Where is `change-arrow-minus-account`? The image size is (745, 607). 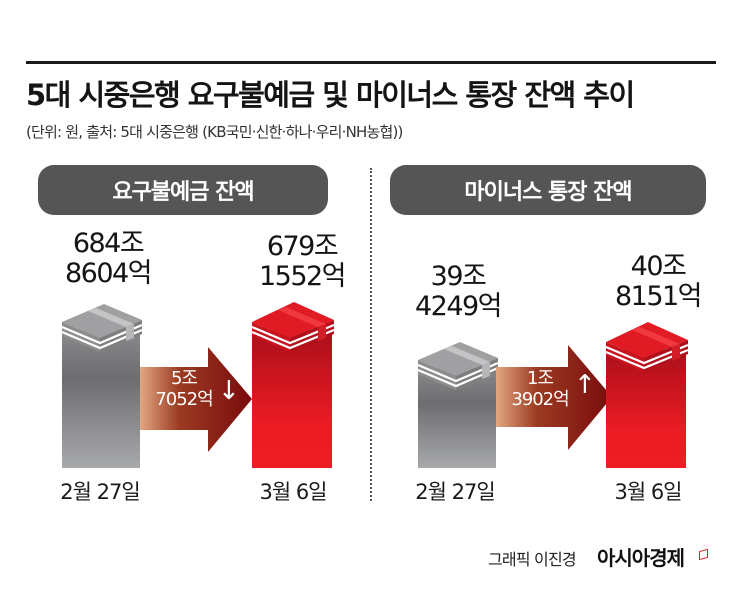
change-arrow-minus-account is located at coordinates (554, 397).